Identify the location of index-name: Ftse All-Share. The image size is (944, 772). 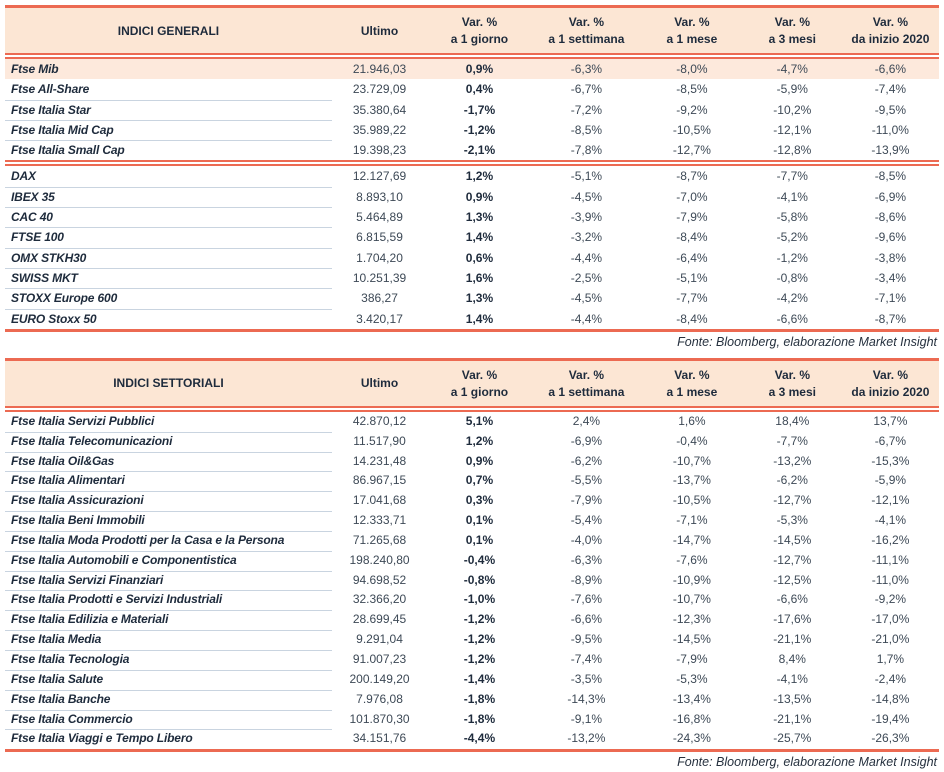
(168, 90).